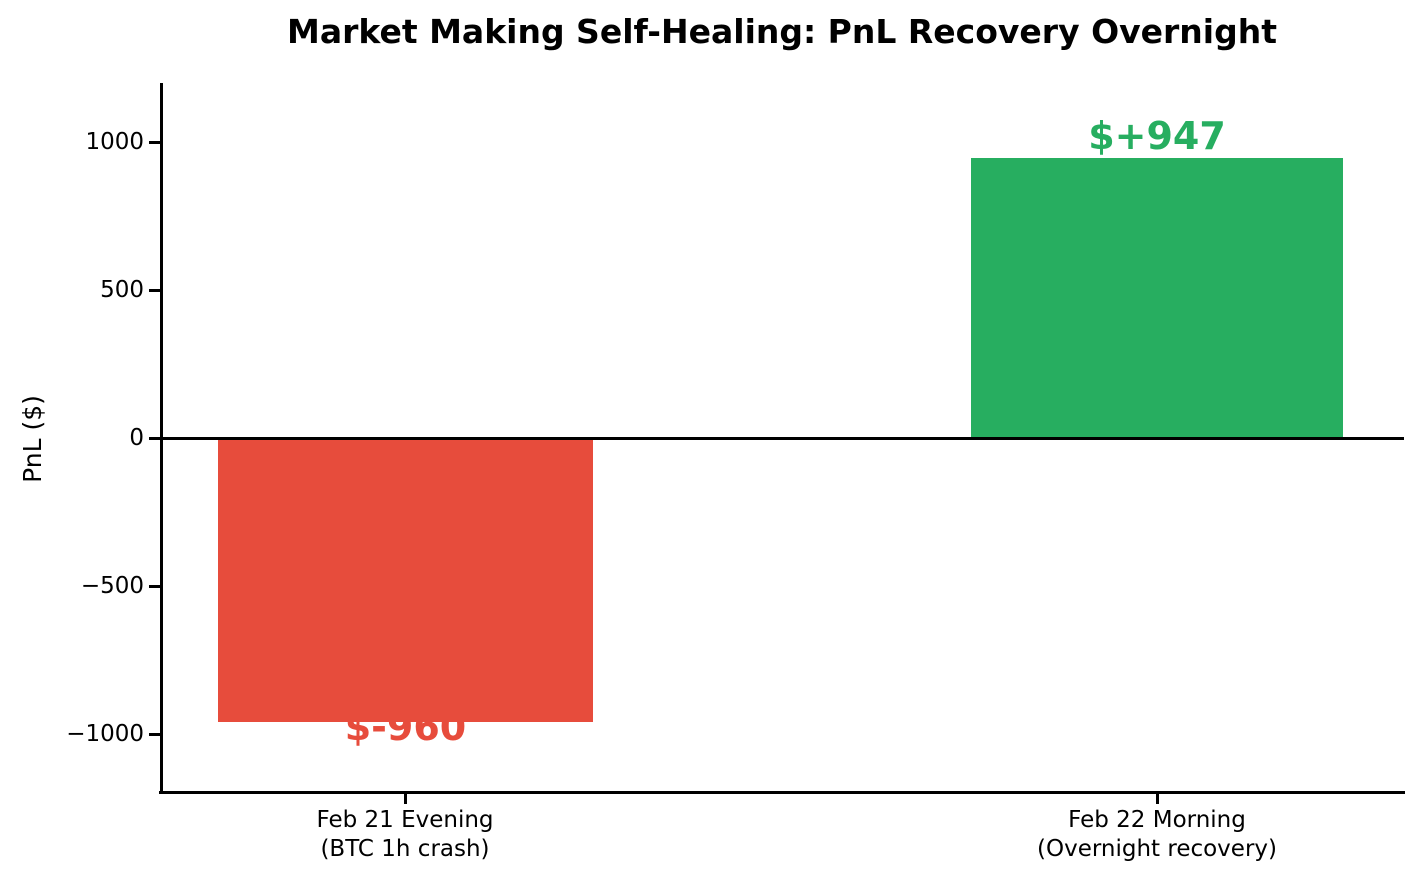 Image resolution: width=1420 pixels, height=883 pixels. Describe the element at coordinates (155, 734) in the screenshot. I see `y-tick-neg1000` at that location.